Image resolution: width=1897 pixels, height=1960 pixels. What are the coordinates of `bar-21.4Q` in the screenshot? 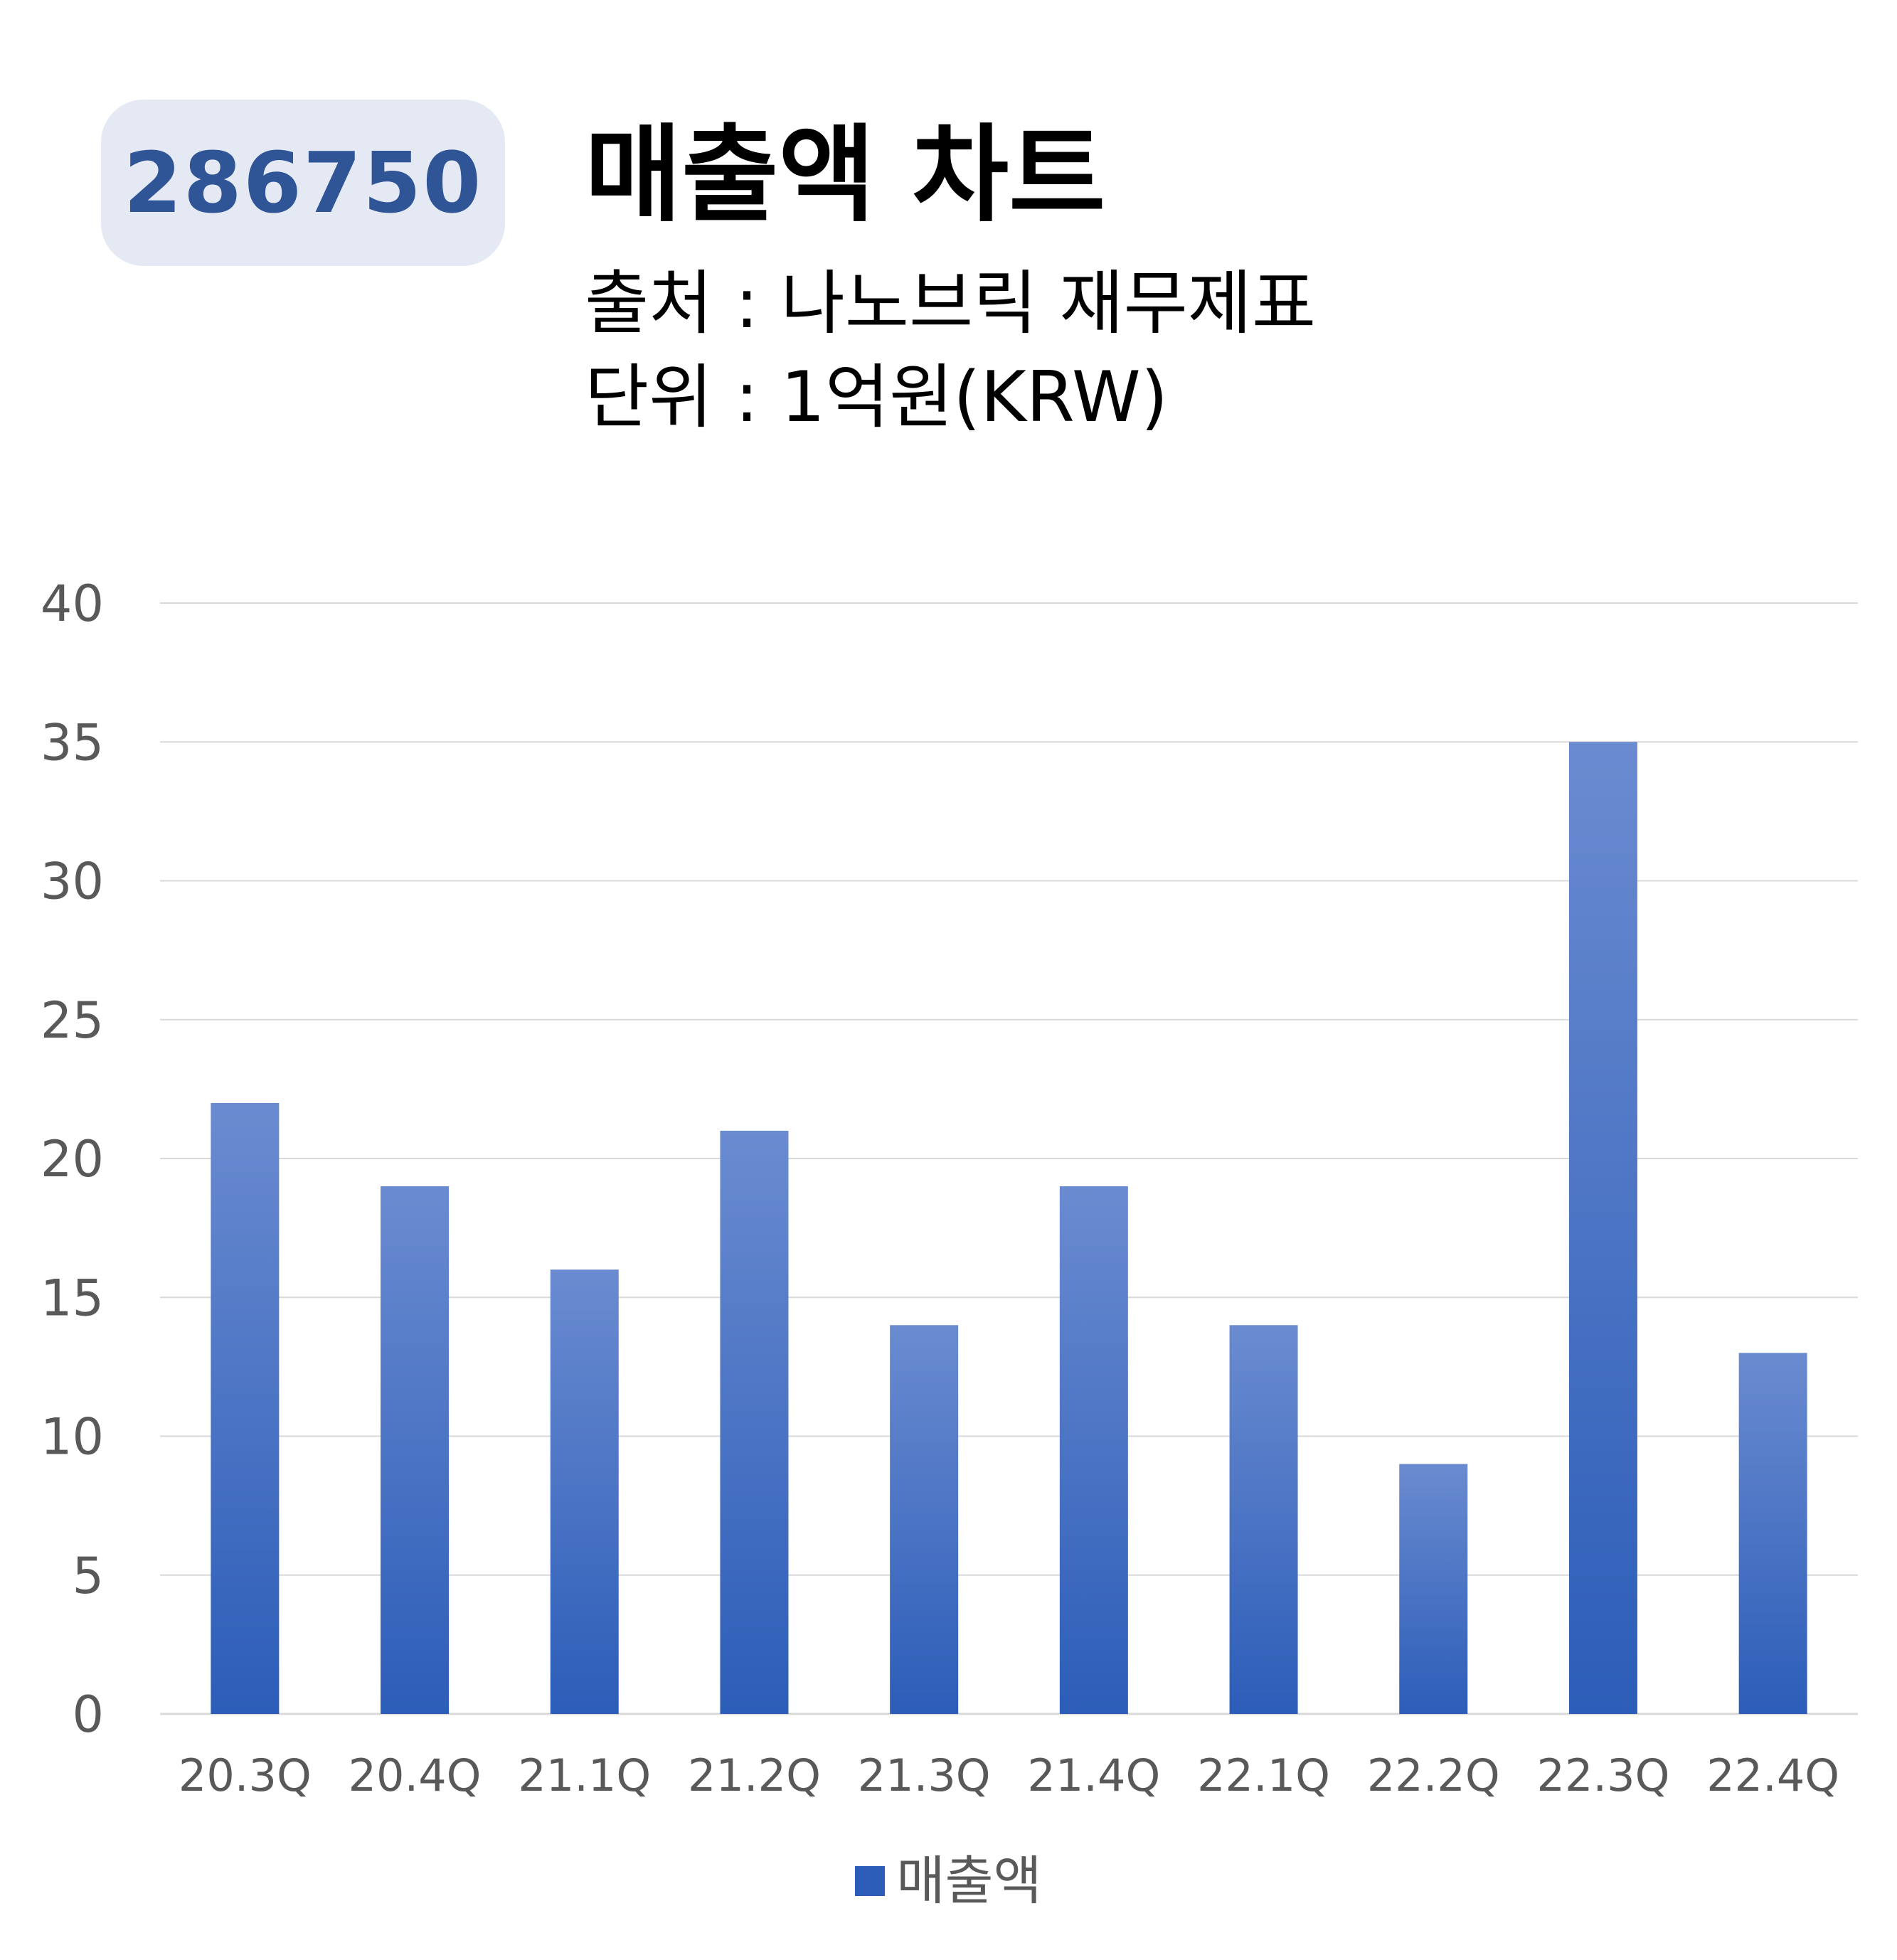 It's located at (1093, 1450).